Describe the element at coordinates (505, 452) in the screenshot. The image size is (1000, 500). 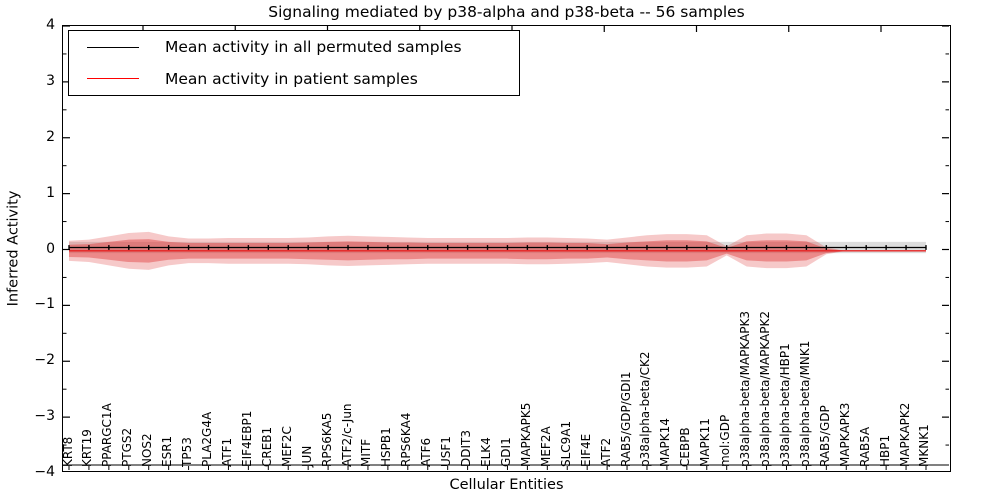
I see `x-tick-label: GDI1` at that location.